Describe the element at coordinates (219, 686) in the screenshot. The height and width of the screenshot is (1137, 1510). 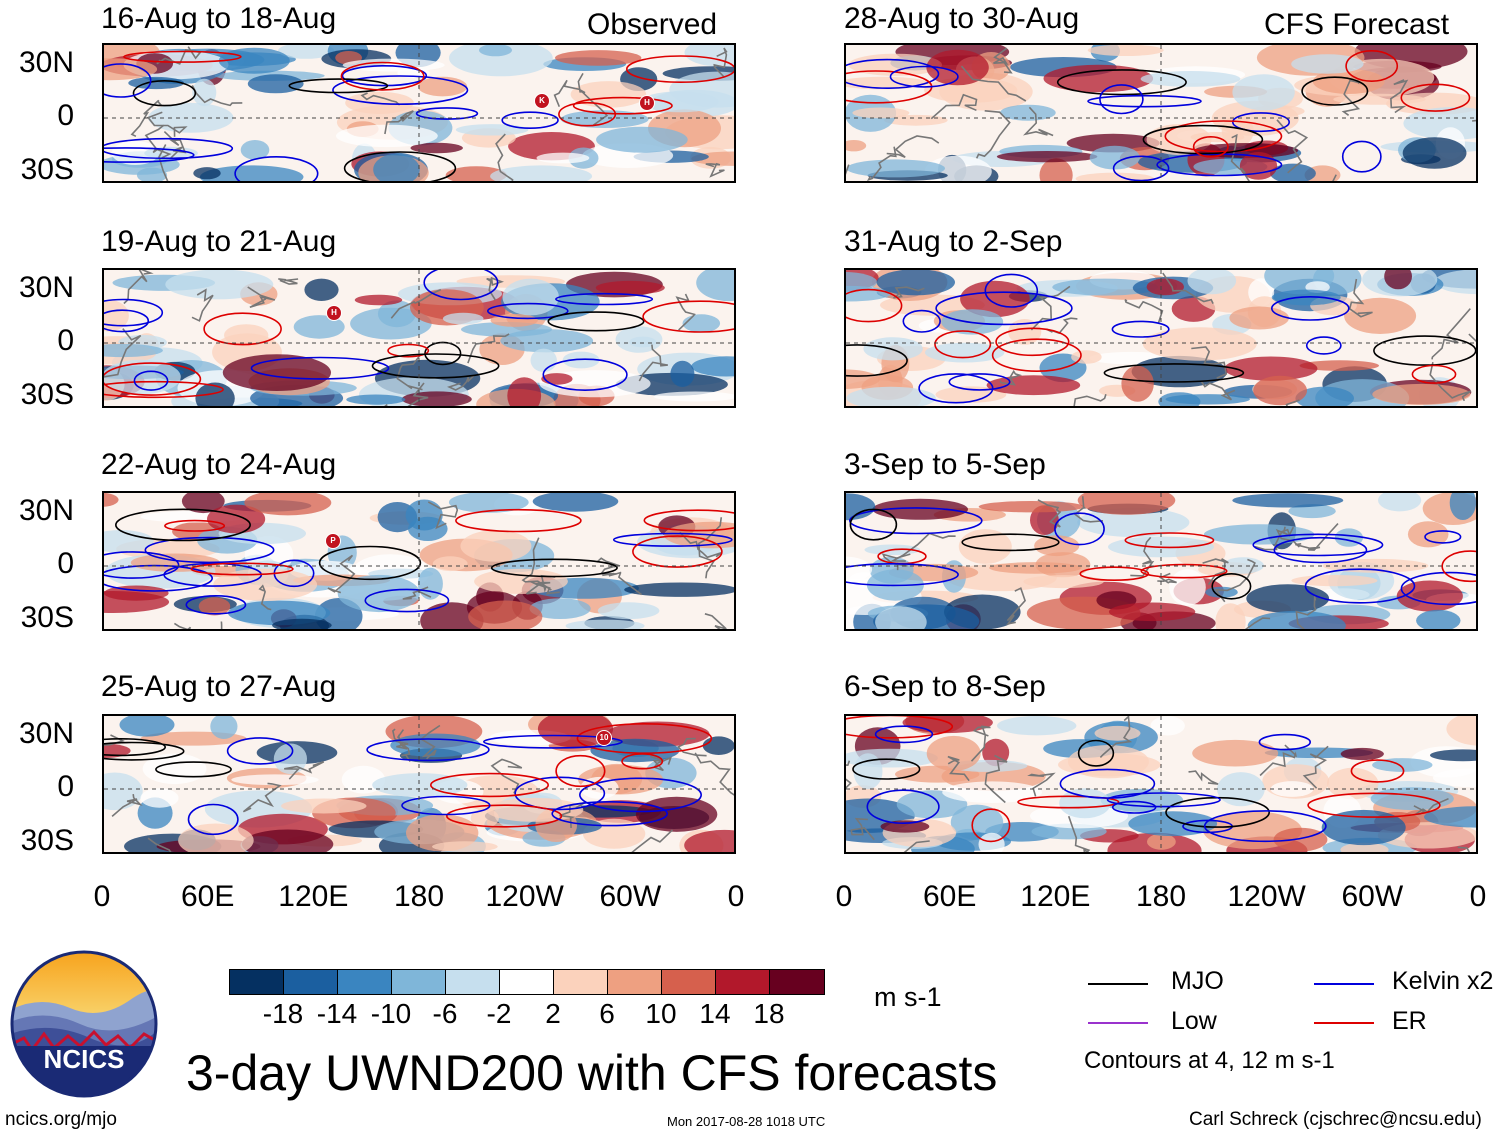
I see `panel-title-left-4: 25-Aug to 27-Aug` at that location.